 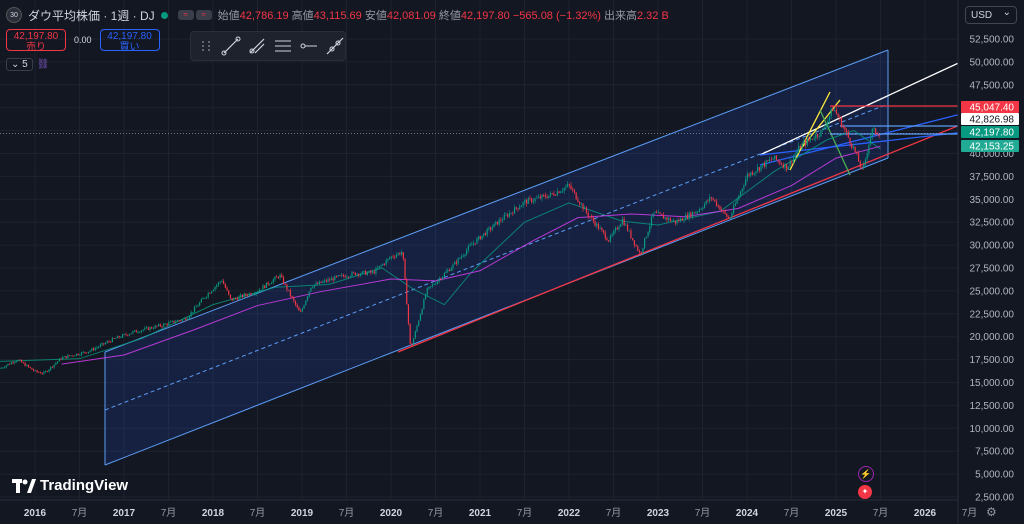 What do you see at coordinates (835, 142) in the screenshot?
I see `green-trendline` at bounding box center [835, 142].